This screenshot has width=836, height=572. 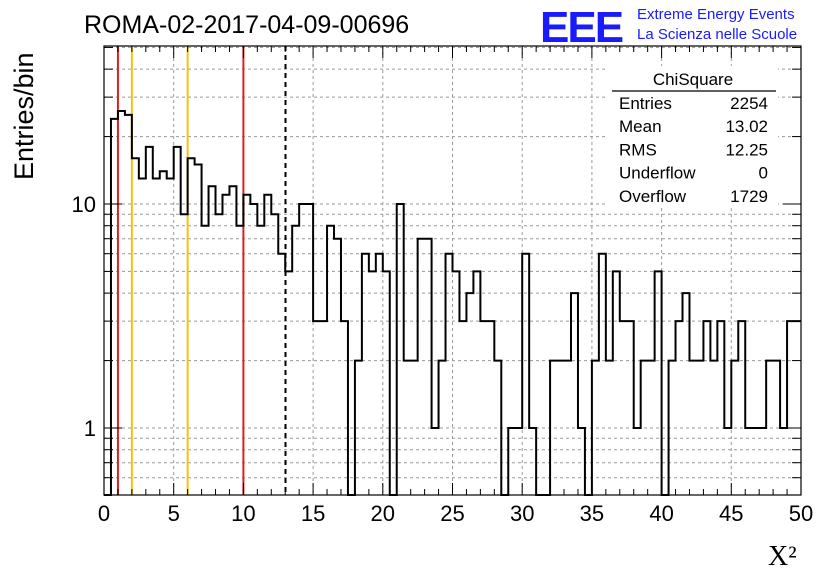 What do you see at coordinates (313, 513) in the screenshot?
I see `x-tick-label: 15` at bounding box center [313, 513].